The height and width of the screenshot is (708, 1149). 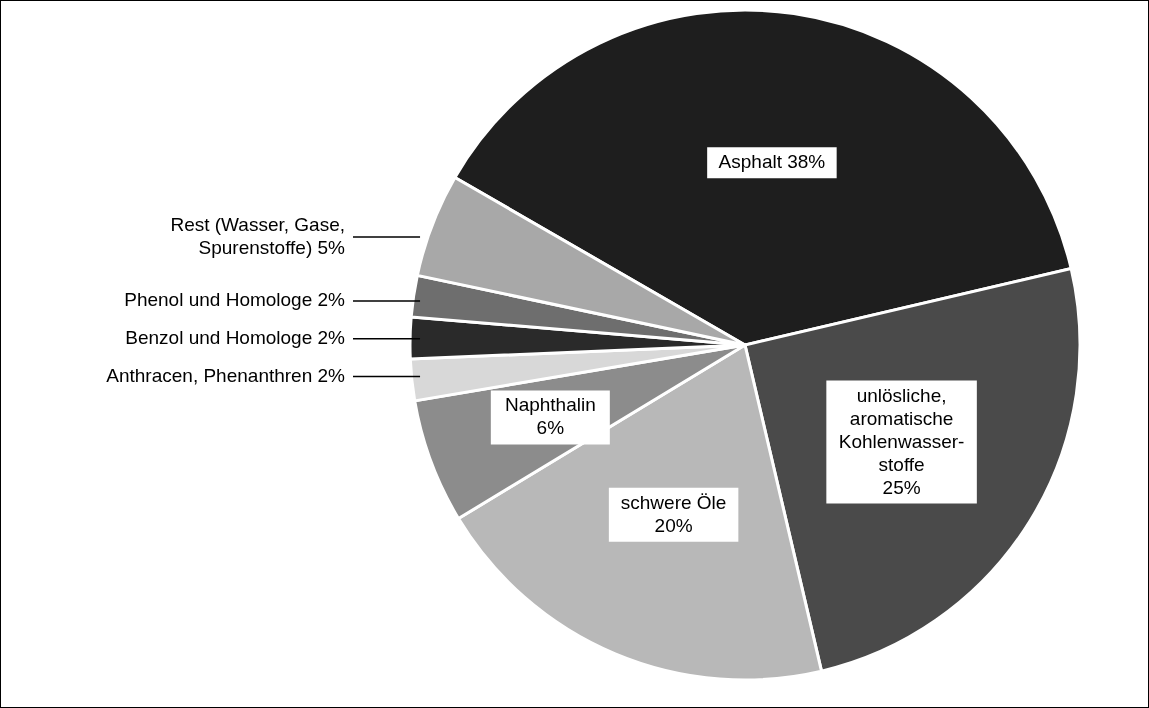 I want to click on slice-label: schwere Öle, so click(x=673, y=502).